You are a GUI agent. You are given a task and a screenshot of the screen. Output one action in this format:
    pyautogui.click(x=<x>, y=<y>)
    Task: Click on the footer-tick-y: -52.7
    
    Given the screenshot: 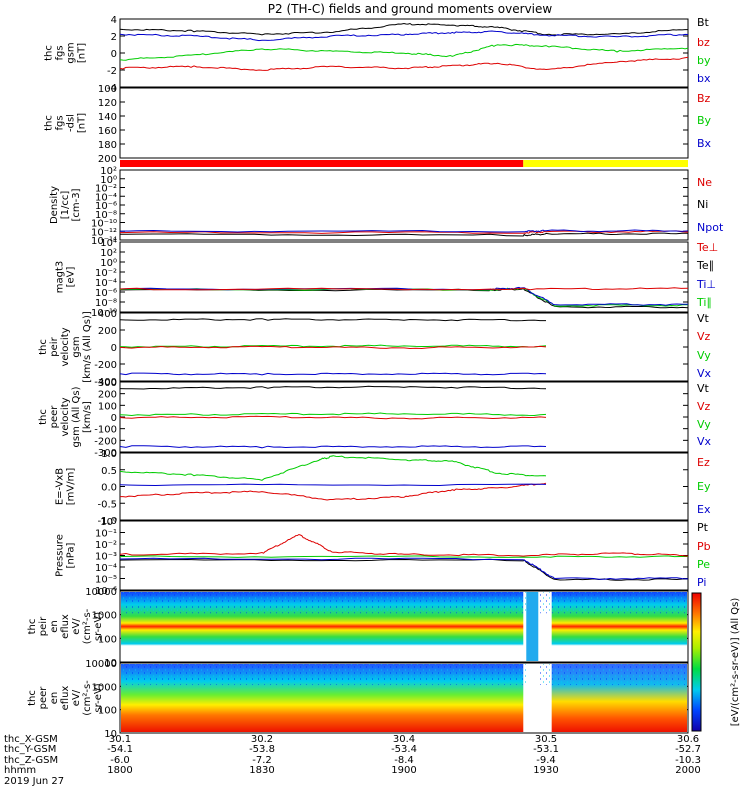 What is the action you would take?
    pyautogui.click(x=688, y=749)
    